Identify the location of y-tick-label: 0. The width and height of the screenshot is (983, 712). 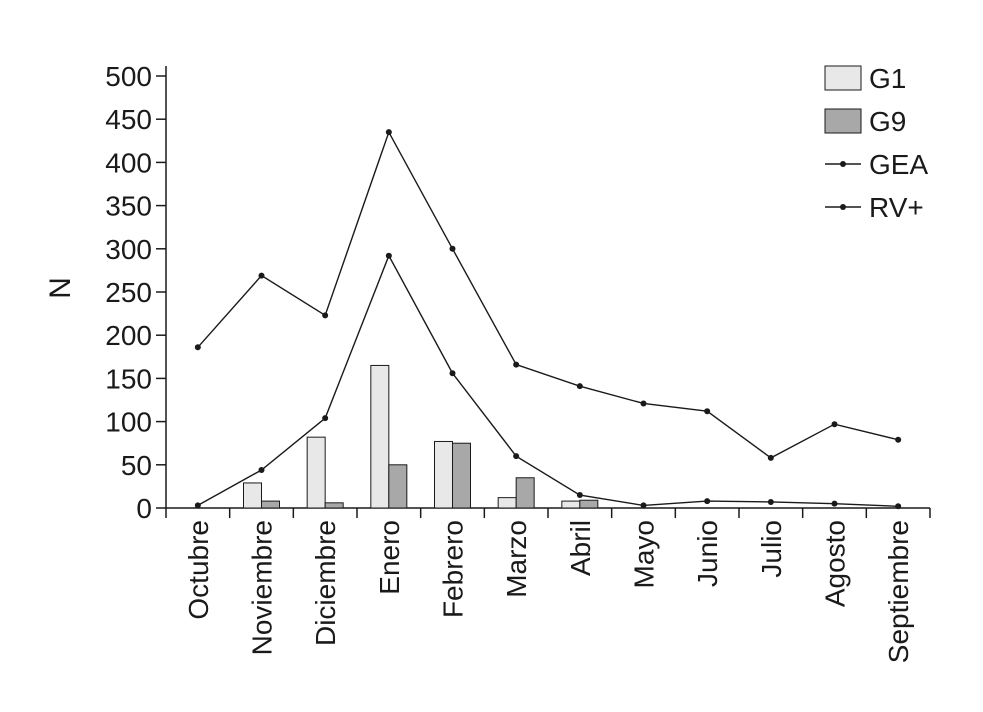
(144, 508).